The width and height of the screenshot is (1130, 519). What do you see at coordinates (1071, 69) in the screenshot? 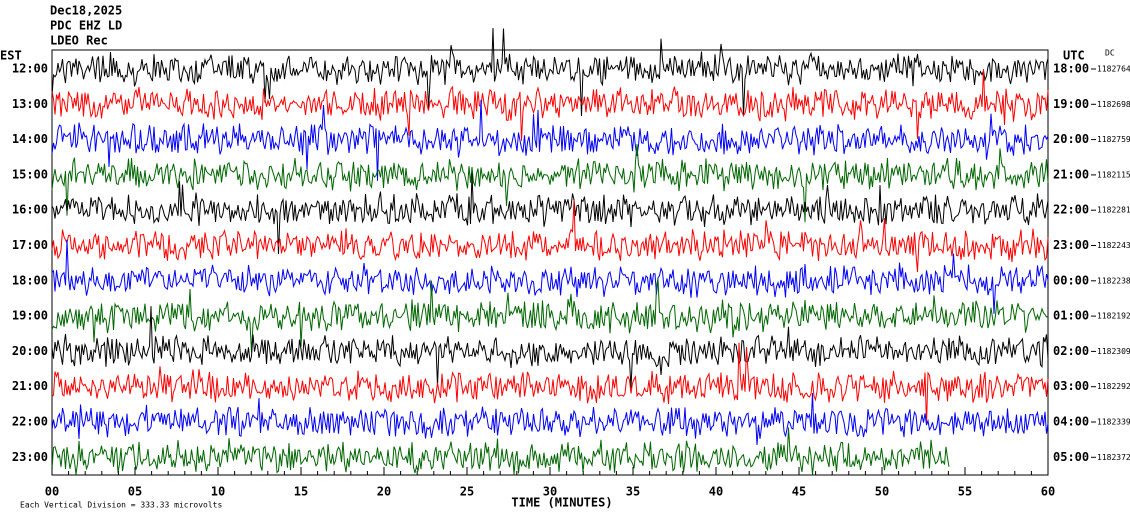
I see `utc-time: 18:00` at bounding box center [1071, 69].